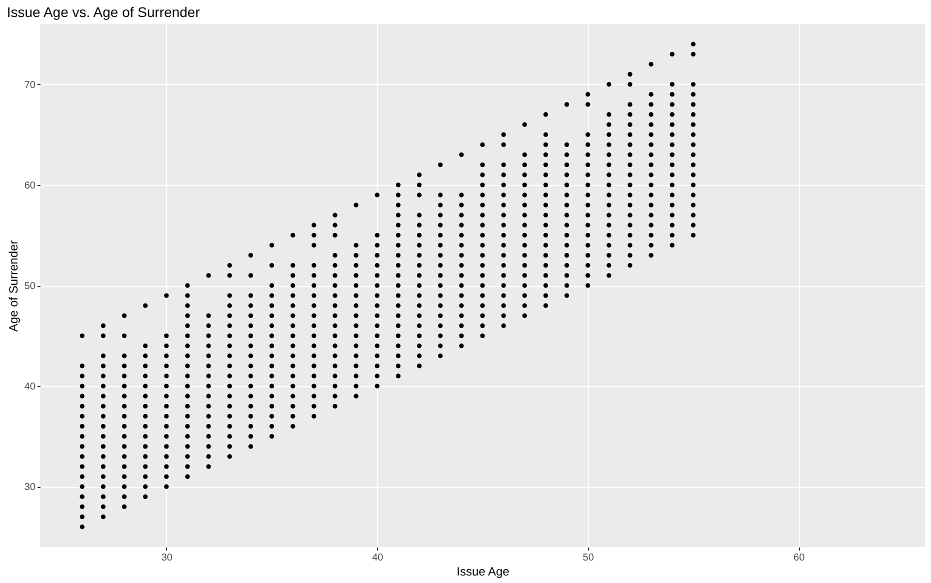 The height and width of the screenshot is (583, 931). Describe the element at coordinates (103, 12) in the screenshot. I see `chart-title: Issue Age vs. Age of Surrender` at that location.